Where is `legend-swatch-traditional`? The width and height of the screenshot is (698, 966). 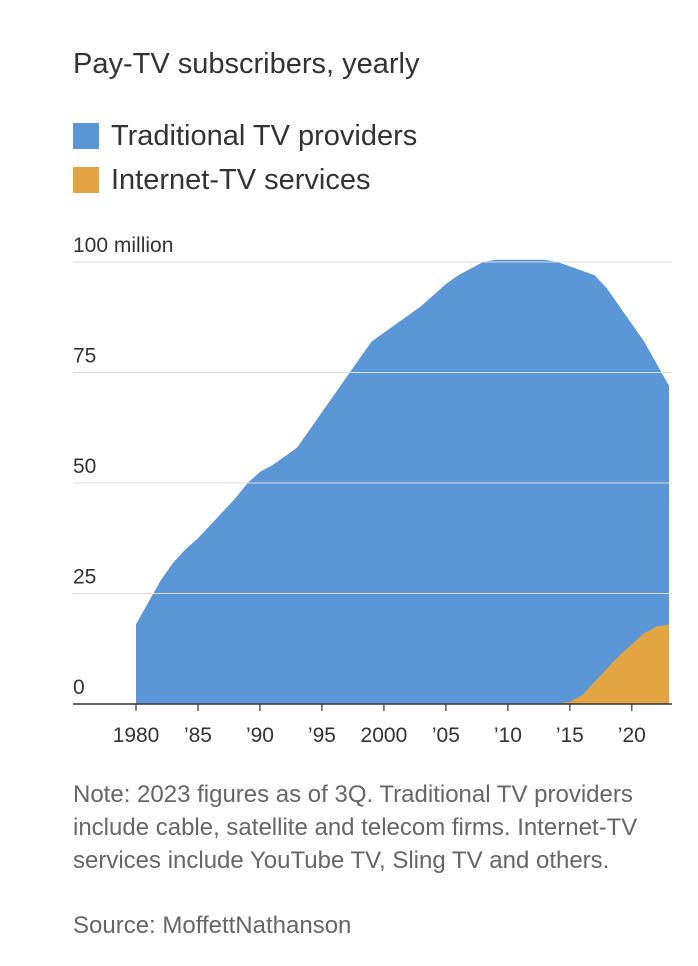
legend-swatch-traditional is located at coordinates (86, 136).